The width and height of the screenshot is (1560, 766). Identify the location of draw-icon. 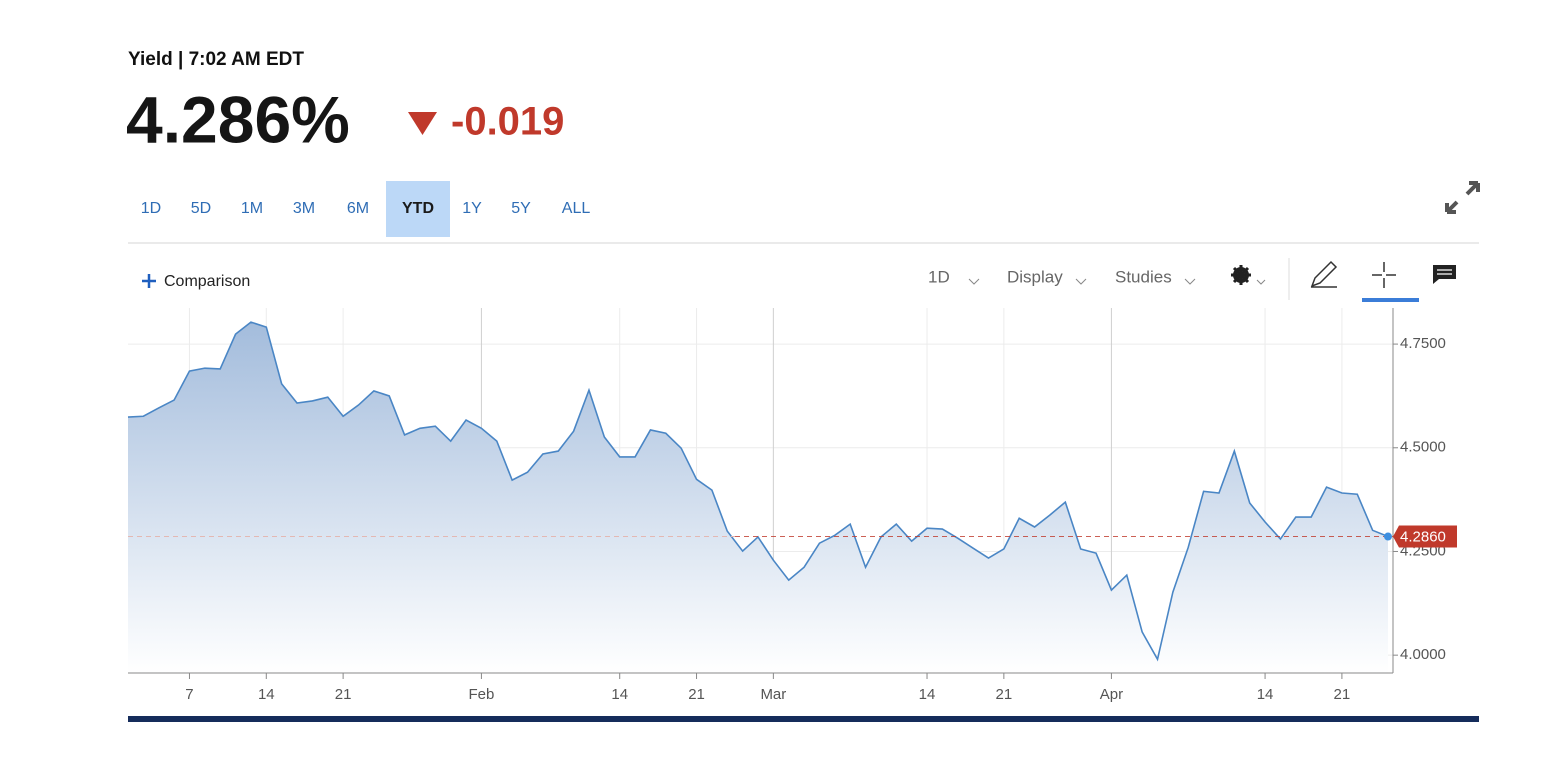
(1324, 274).